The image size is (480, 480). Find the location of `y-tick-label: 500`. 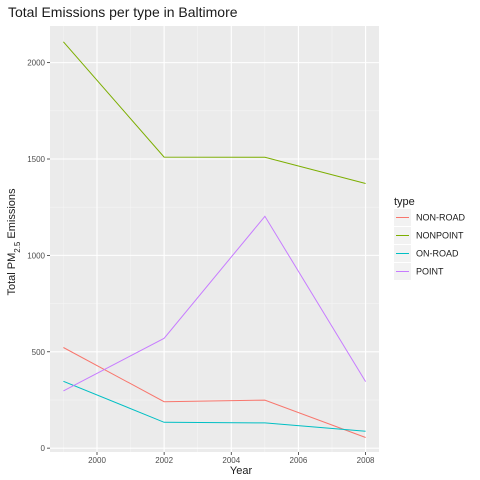

y-tick-label: 500 is located at coordinates (39, 352).